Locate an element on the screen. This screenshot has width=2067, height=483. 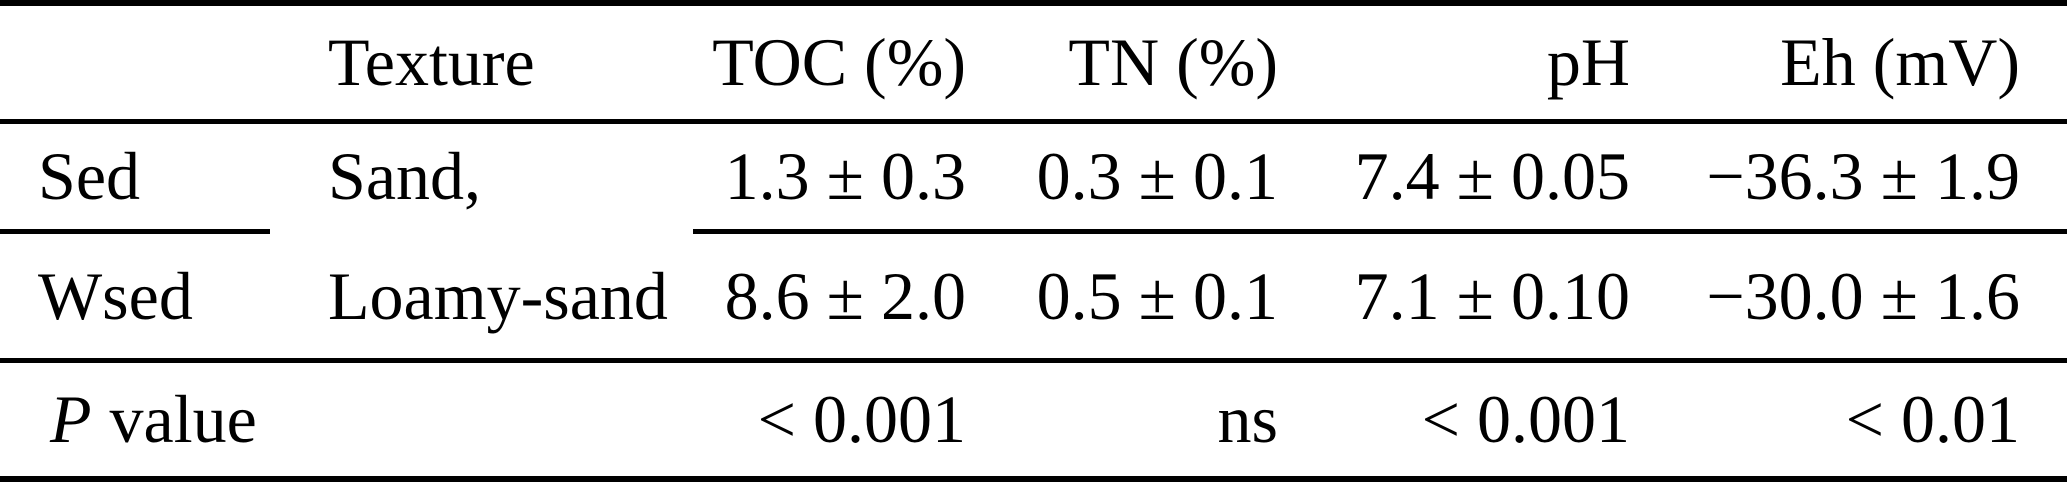
row-label-wsed: Wsed is located at coordinates (115, 296).